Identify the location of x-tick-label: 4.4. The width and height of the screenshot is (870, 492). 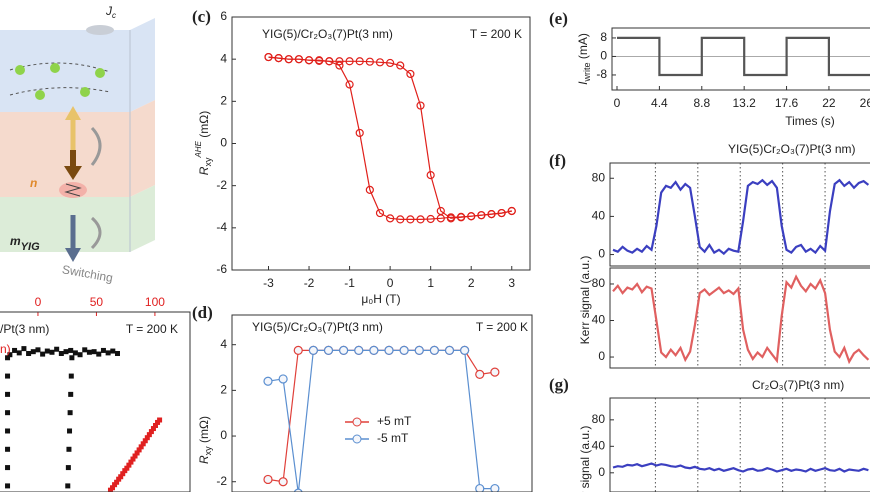
(659, 103).